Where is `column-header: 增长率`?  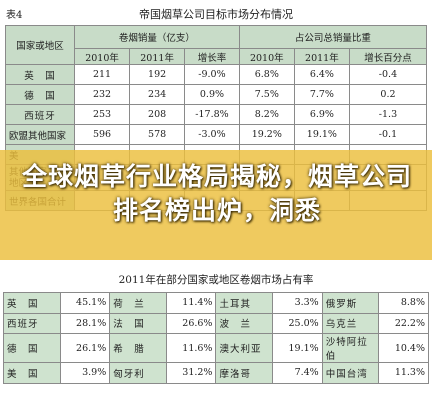 column-header: 增长率 is located at coordinates (212, 56).